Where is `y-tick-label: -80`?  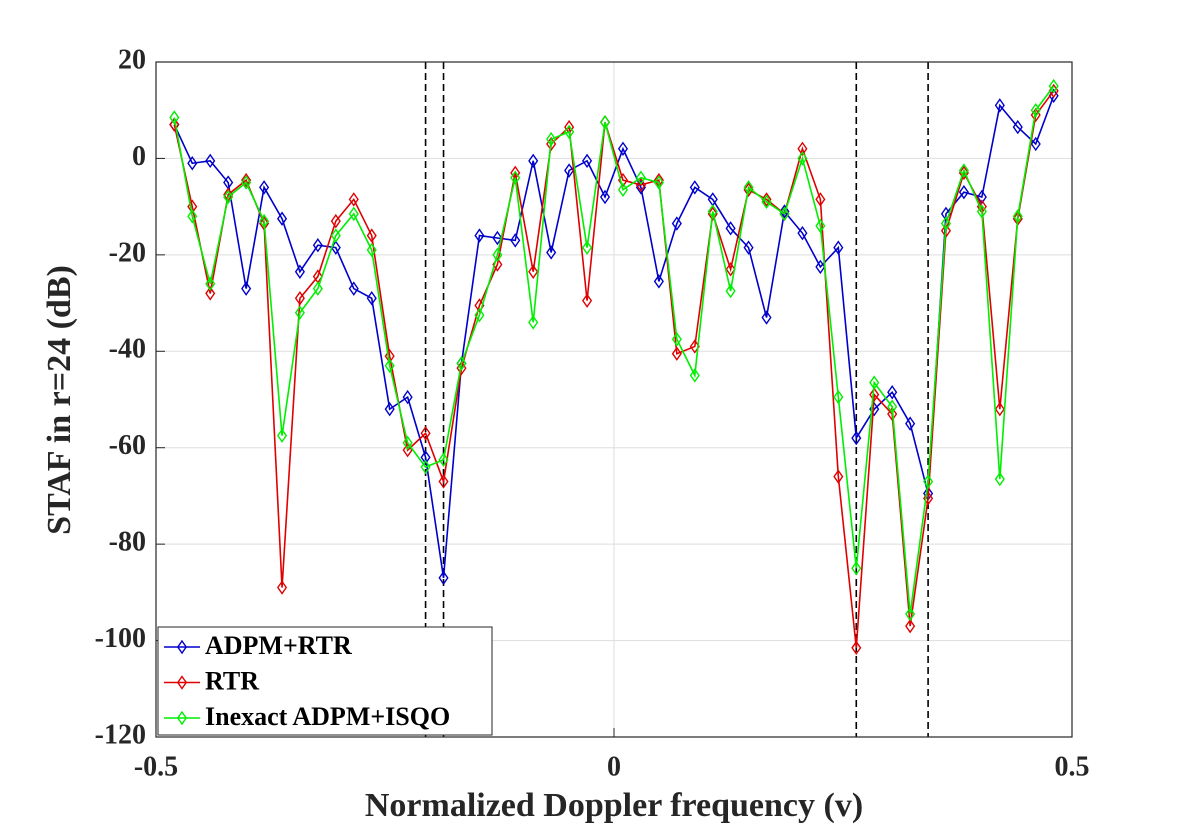 y-tick-label: -80 is located at coordinates (127, 542).